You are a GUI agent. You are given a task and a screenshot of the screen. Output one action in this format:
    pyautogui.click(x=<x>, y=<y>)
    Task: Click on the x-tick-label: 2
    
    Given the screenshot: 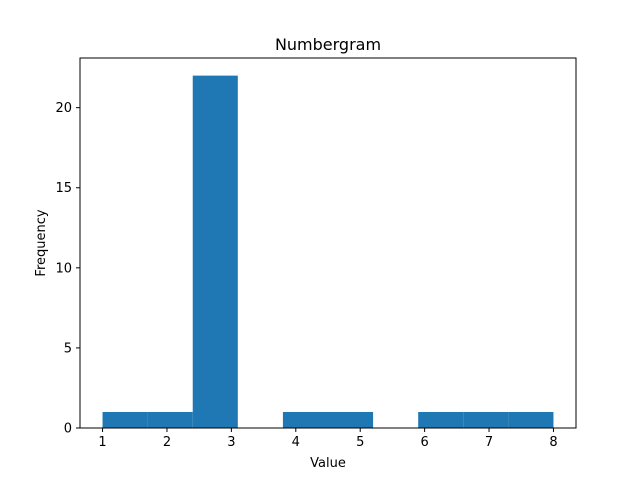 What is the action you would take?
    pyautogui.click(x=167, y=442)
    